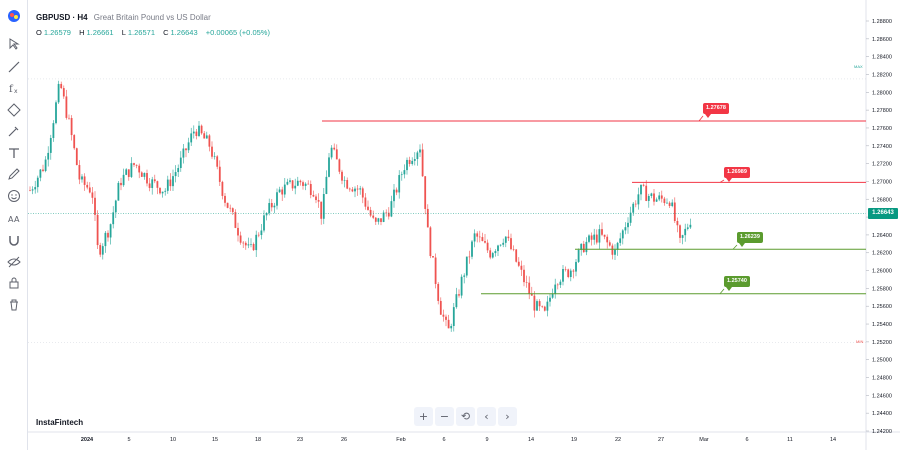  What do you see at coordinates (60, 422) in the screenshot?
I see `brand-watermark: InstaFintech` at bounding box center [60, 422].